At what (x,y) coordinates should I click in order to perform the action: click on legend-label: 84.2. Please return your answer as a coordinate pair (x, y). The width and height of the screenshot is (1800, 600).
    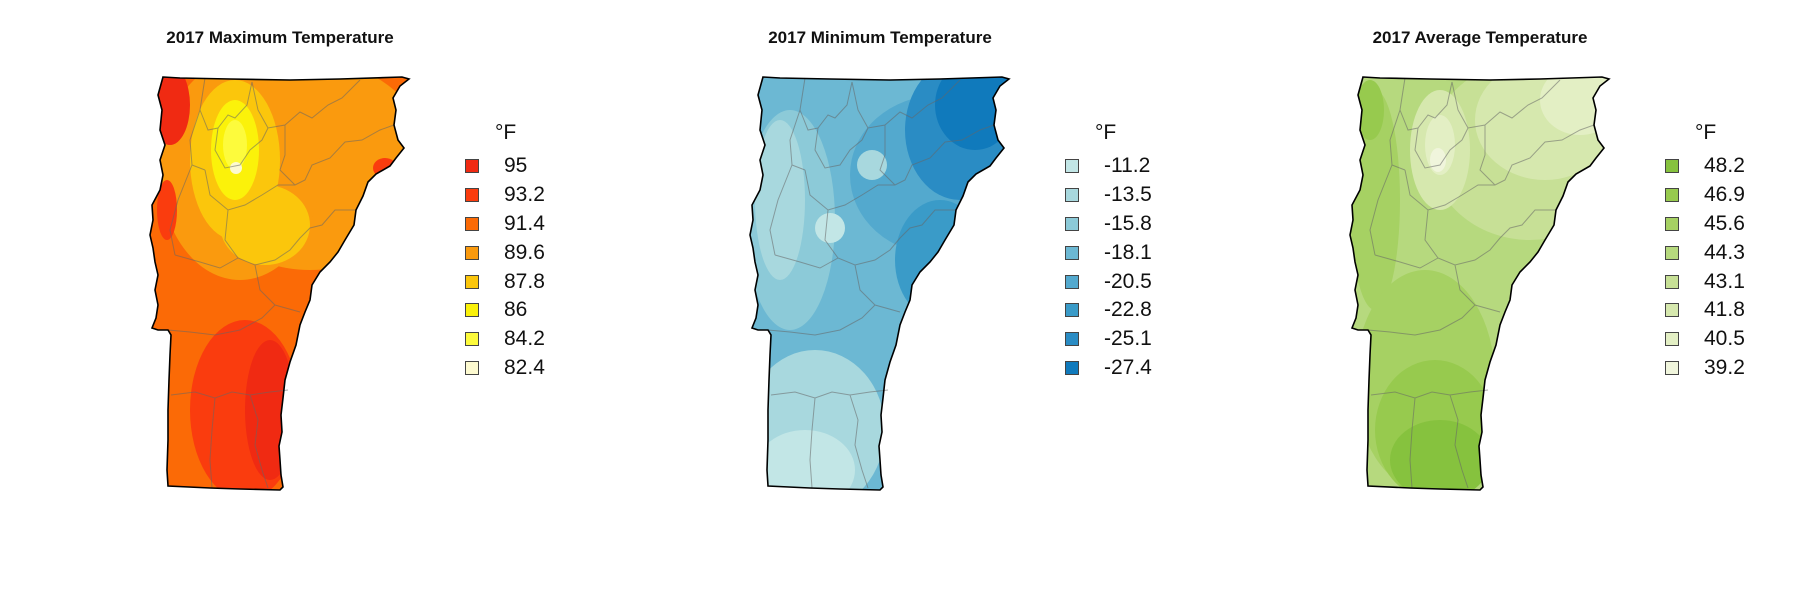
    Looking at the image, I should click on (524, 339).